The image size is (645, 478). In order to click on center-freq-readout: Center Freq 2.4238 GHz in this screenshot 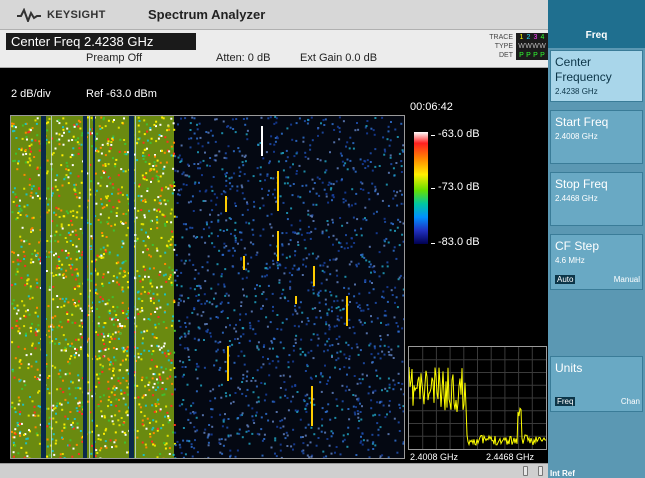, I will do `click(101, 41)`.